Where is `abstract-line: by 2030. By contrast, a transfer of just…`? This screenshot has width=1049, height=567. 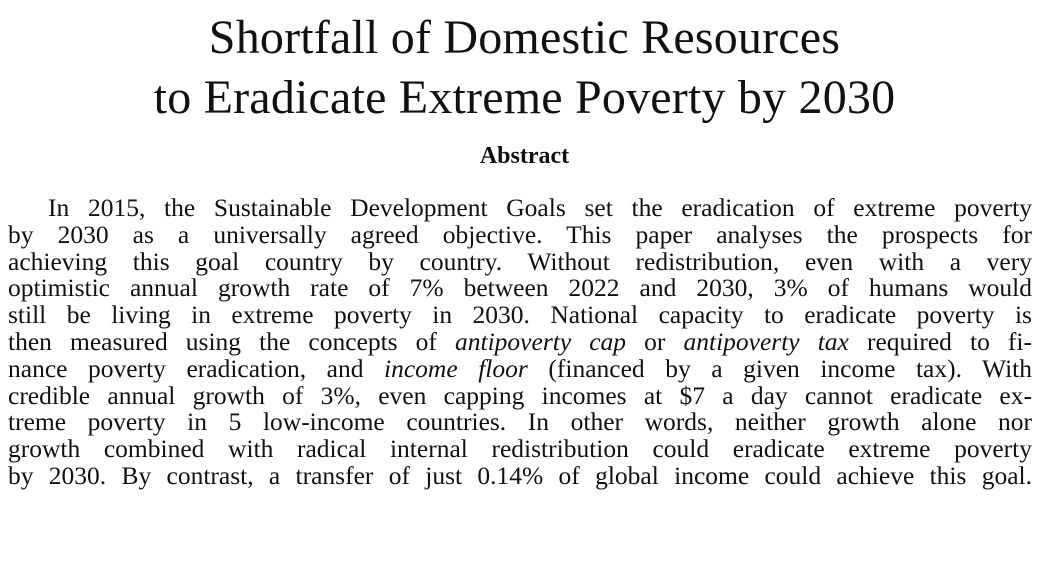 abstract-line: by 2030. By contrast, a transfer of just… is located at coordinates (520, 475).